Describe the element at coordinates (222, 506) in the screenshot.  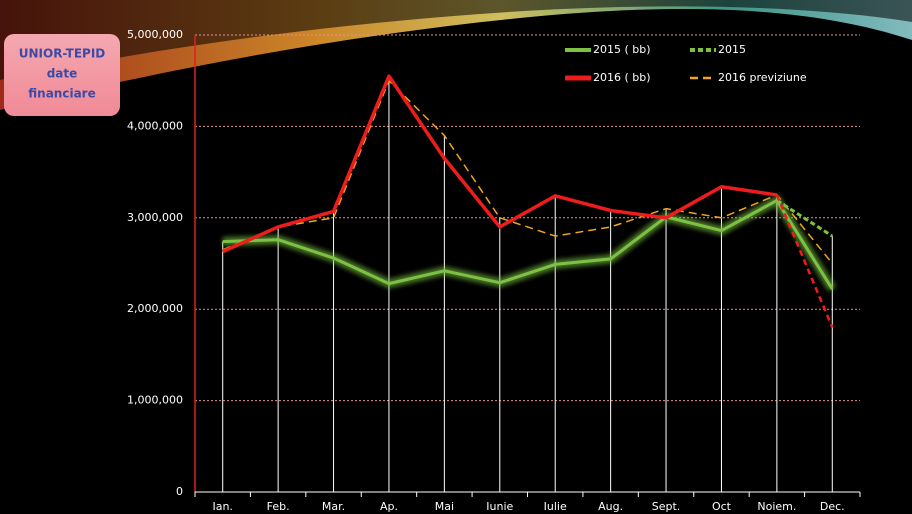
I see `x-tick-label: Ian.` at that location.